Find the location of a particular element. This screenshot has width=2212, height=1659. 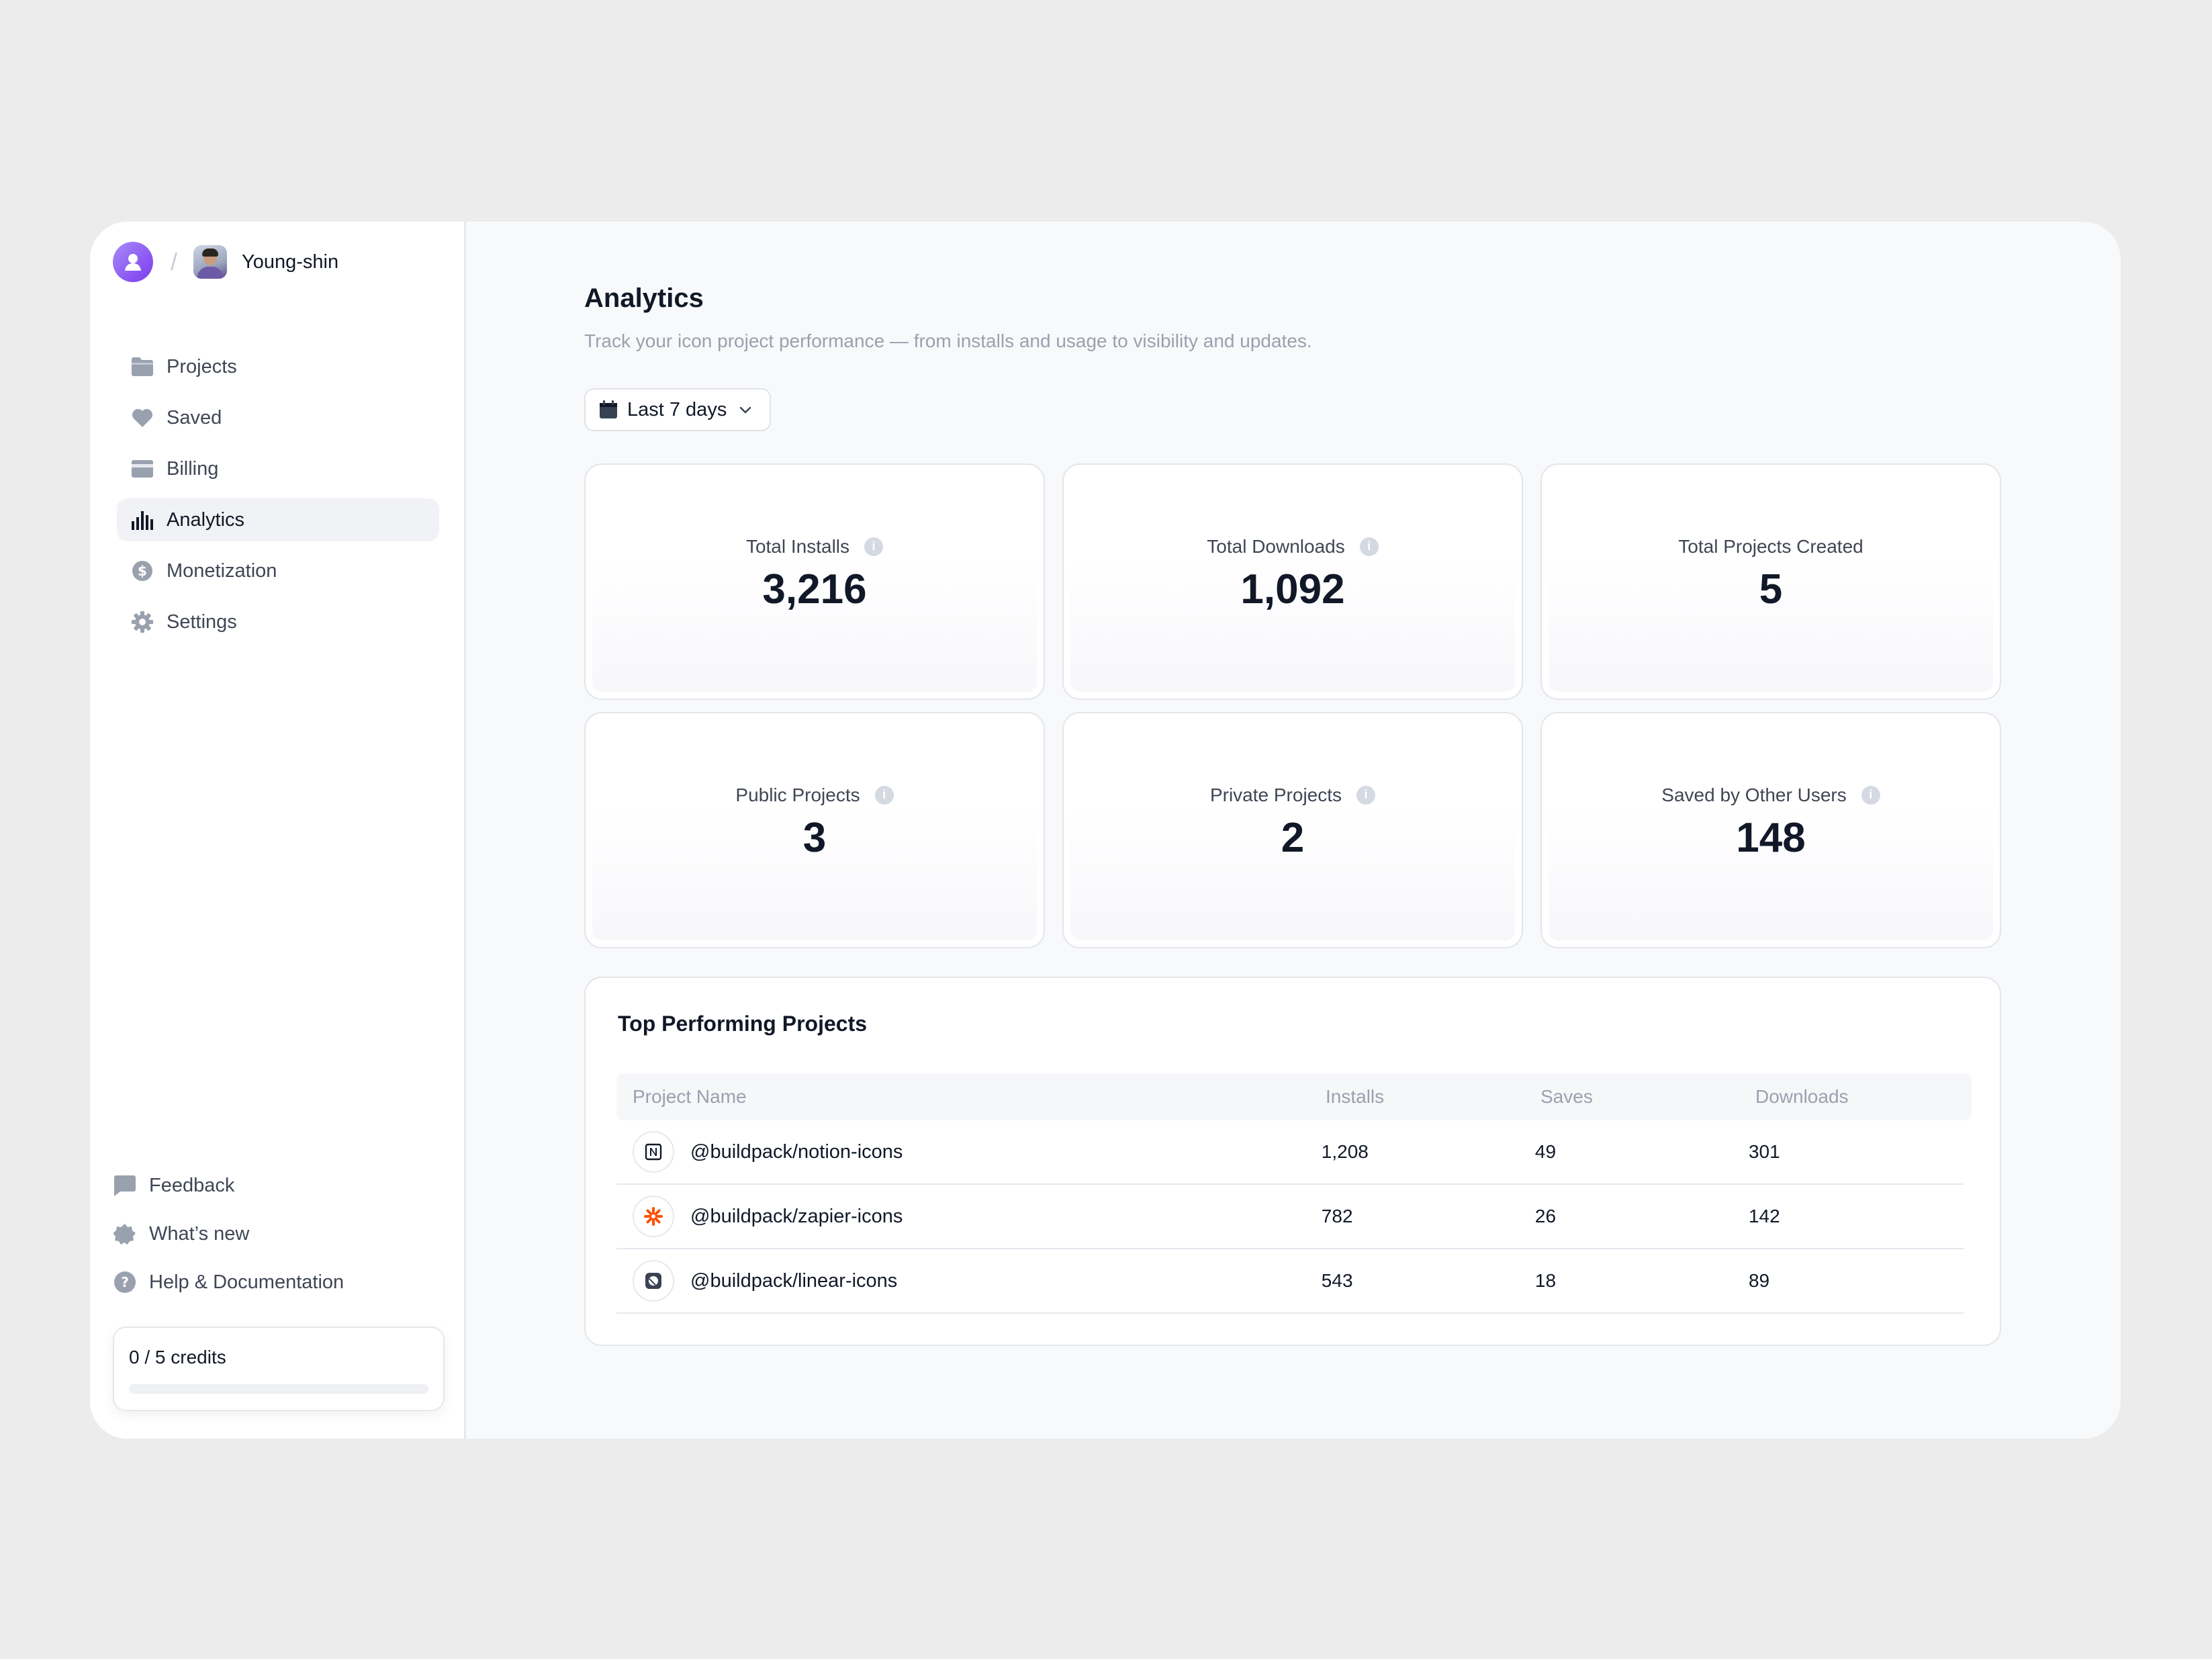

folder-icon is located at coordinates (142, 367).